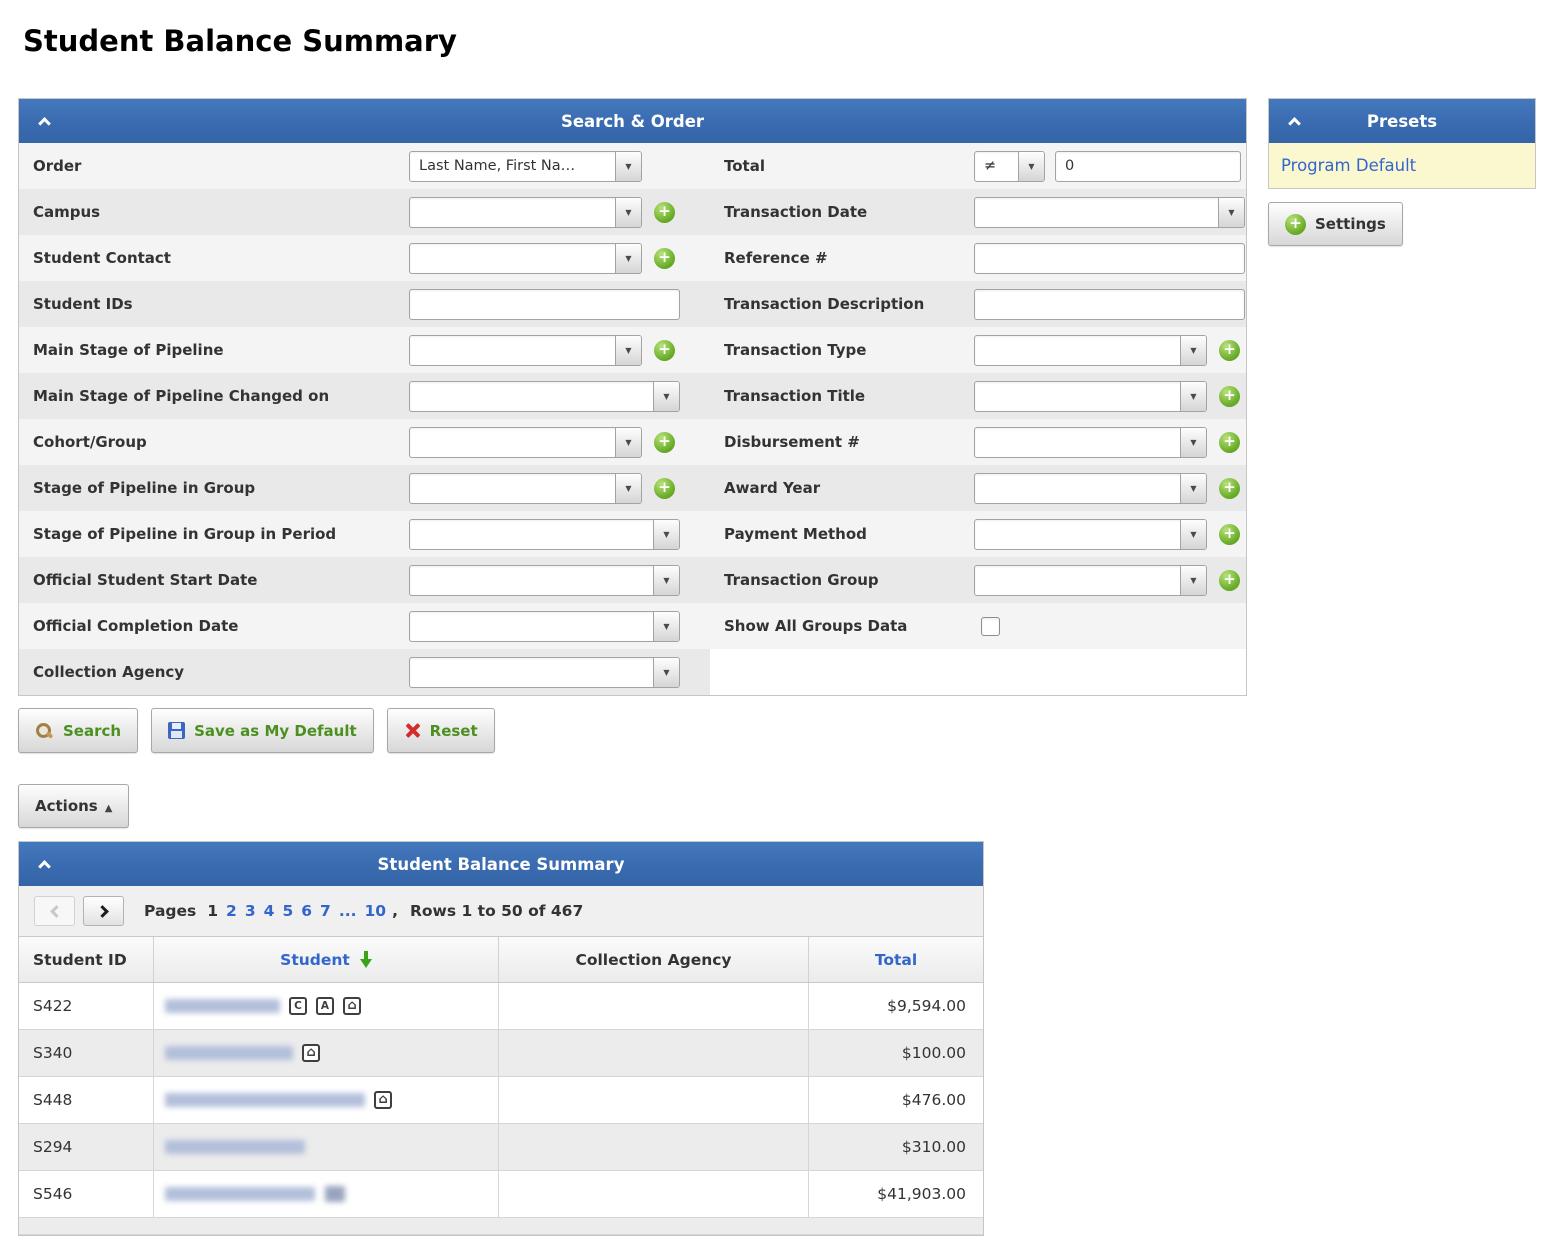 Image resolution: width=1552 pixels, height=1240 pixels. I want to click on next-page-button, so click(103, 911).